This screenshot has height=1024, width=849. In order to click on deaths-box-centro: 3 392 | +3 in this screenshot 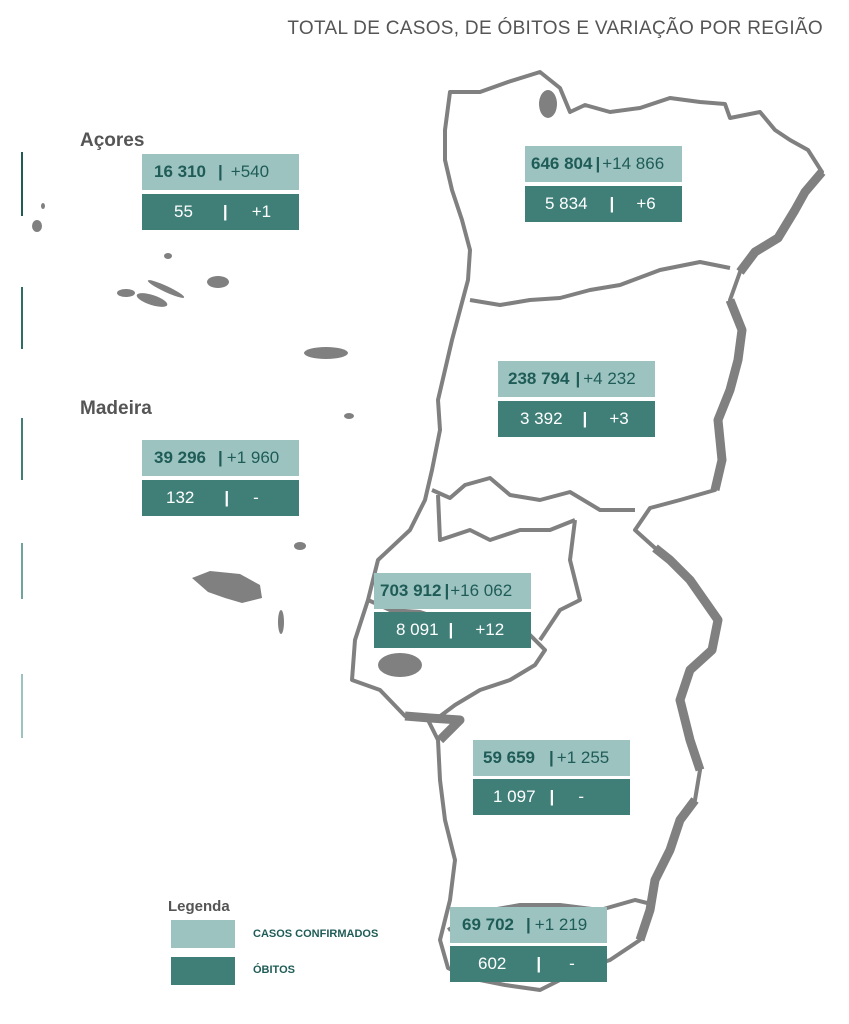, I will do `click(576, 419)`.